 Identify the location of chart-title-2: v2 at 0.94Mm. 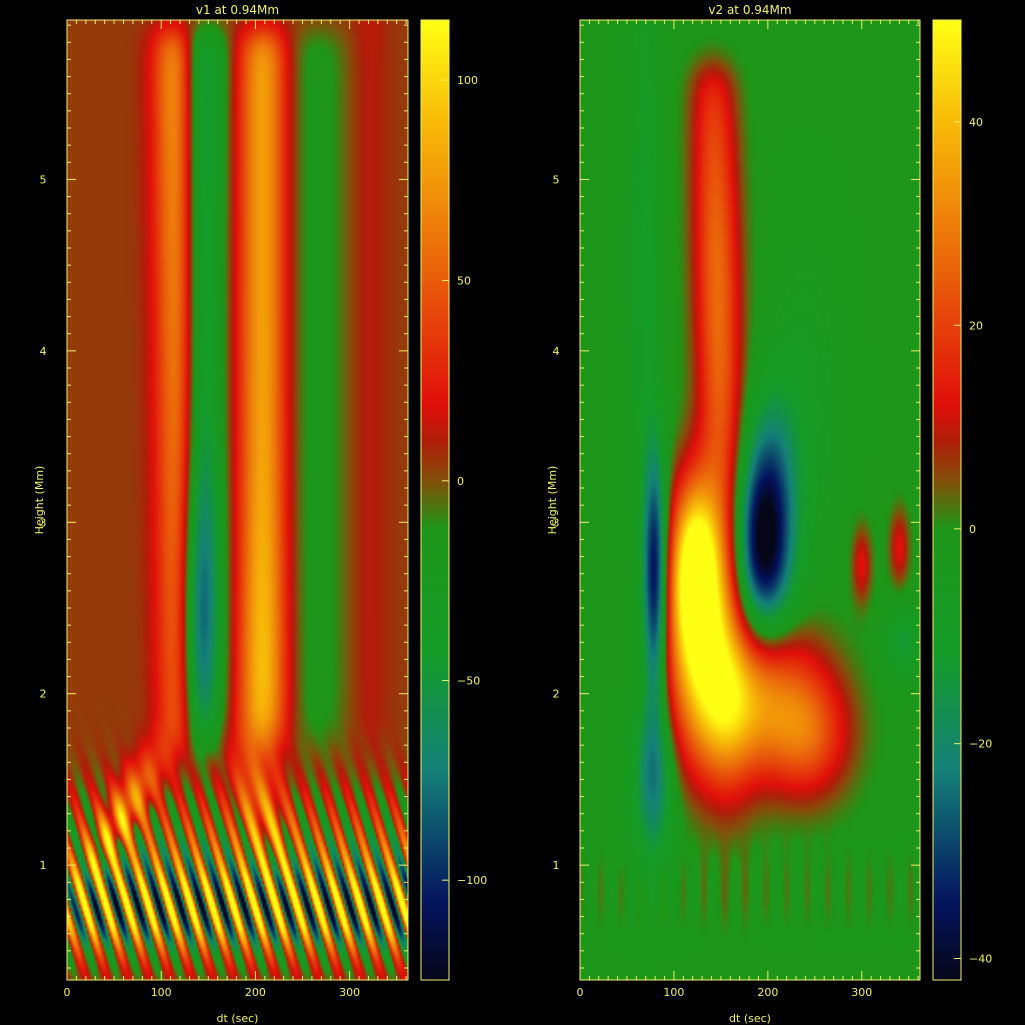
(749, 10).